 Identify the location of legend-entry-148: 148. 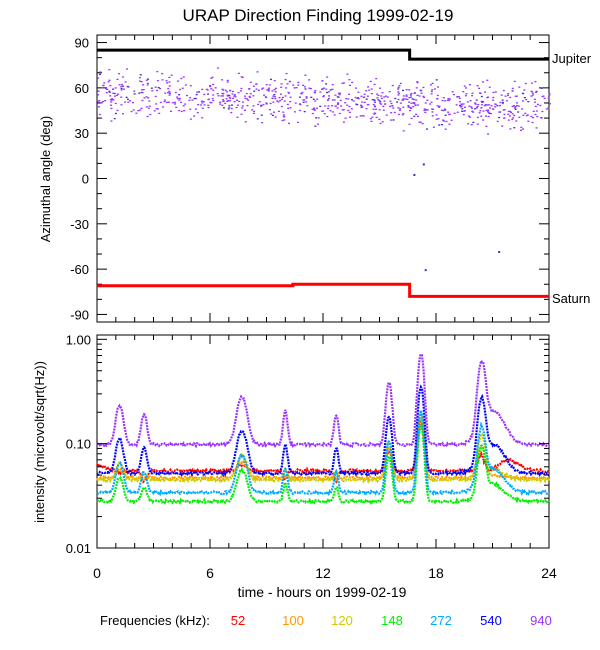
(392, 620).